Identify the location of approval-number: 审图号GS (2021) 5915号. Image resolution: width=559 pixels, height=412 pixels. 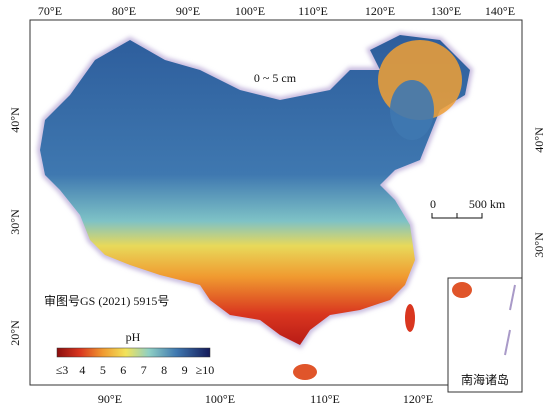
(106, 300).